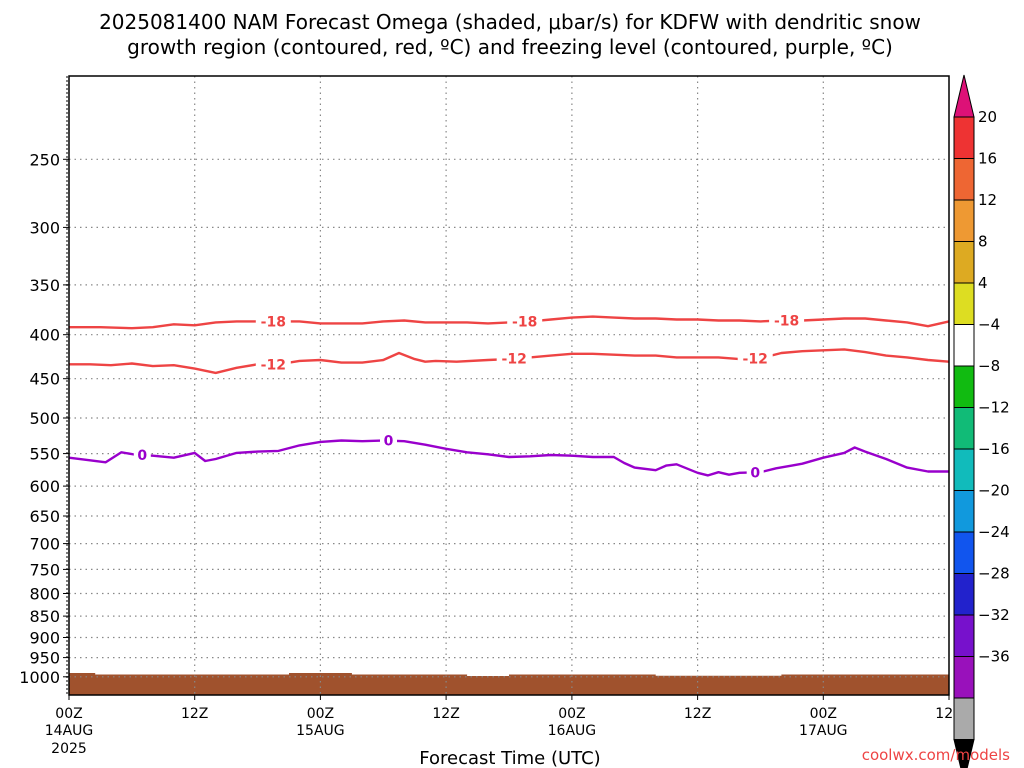 This screenshot has height=768, width=1024. I want to click on y-tick-label: 750, so click(44, 569).